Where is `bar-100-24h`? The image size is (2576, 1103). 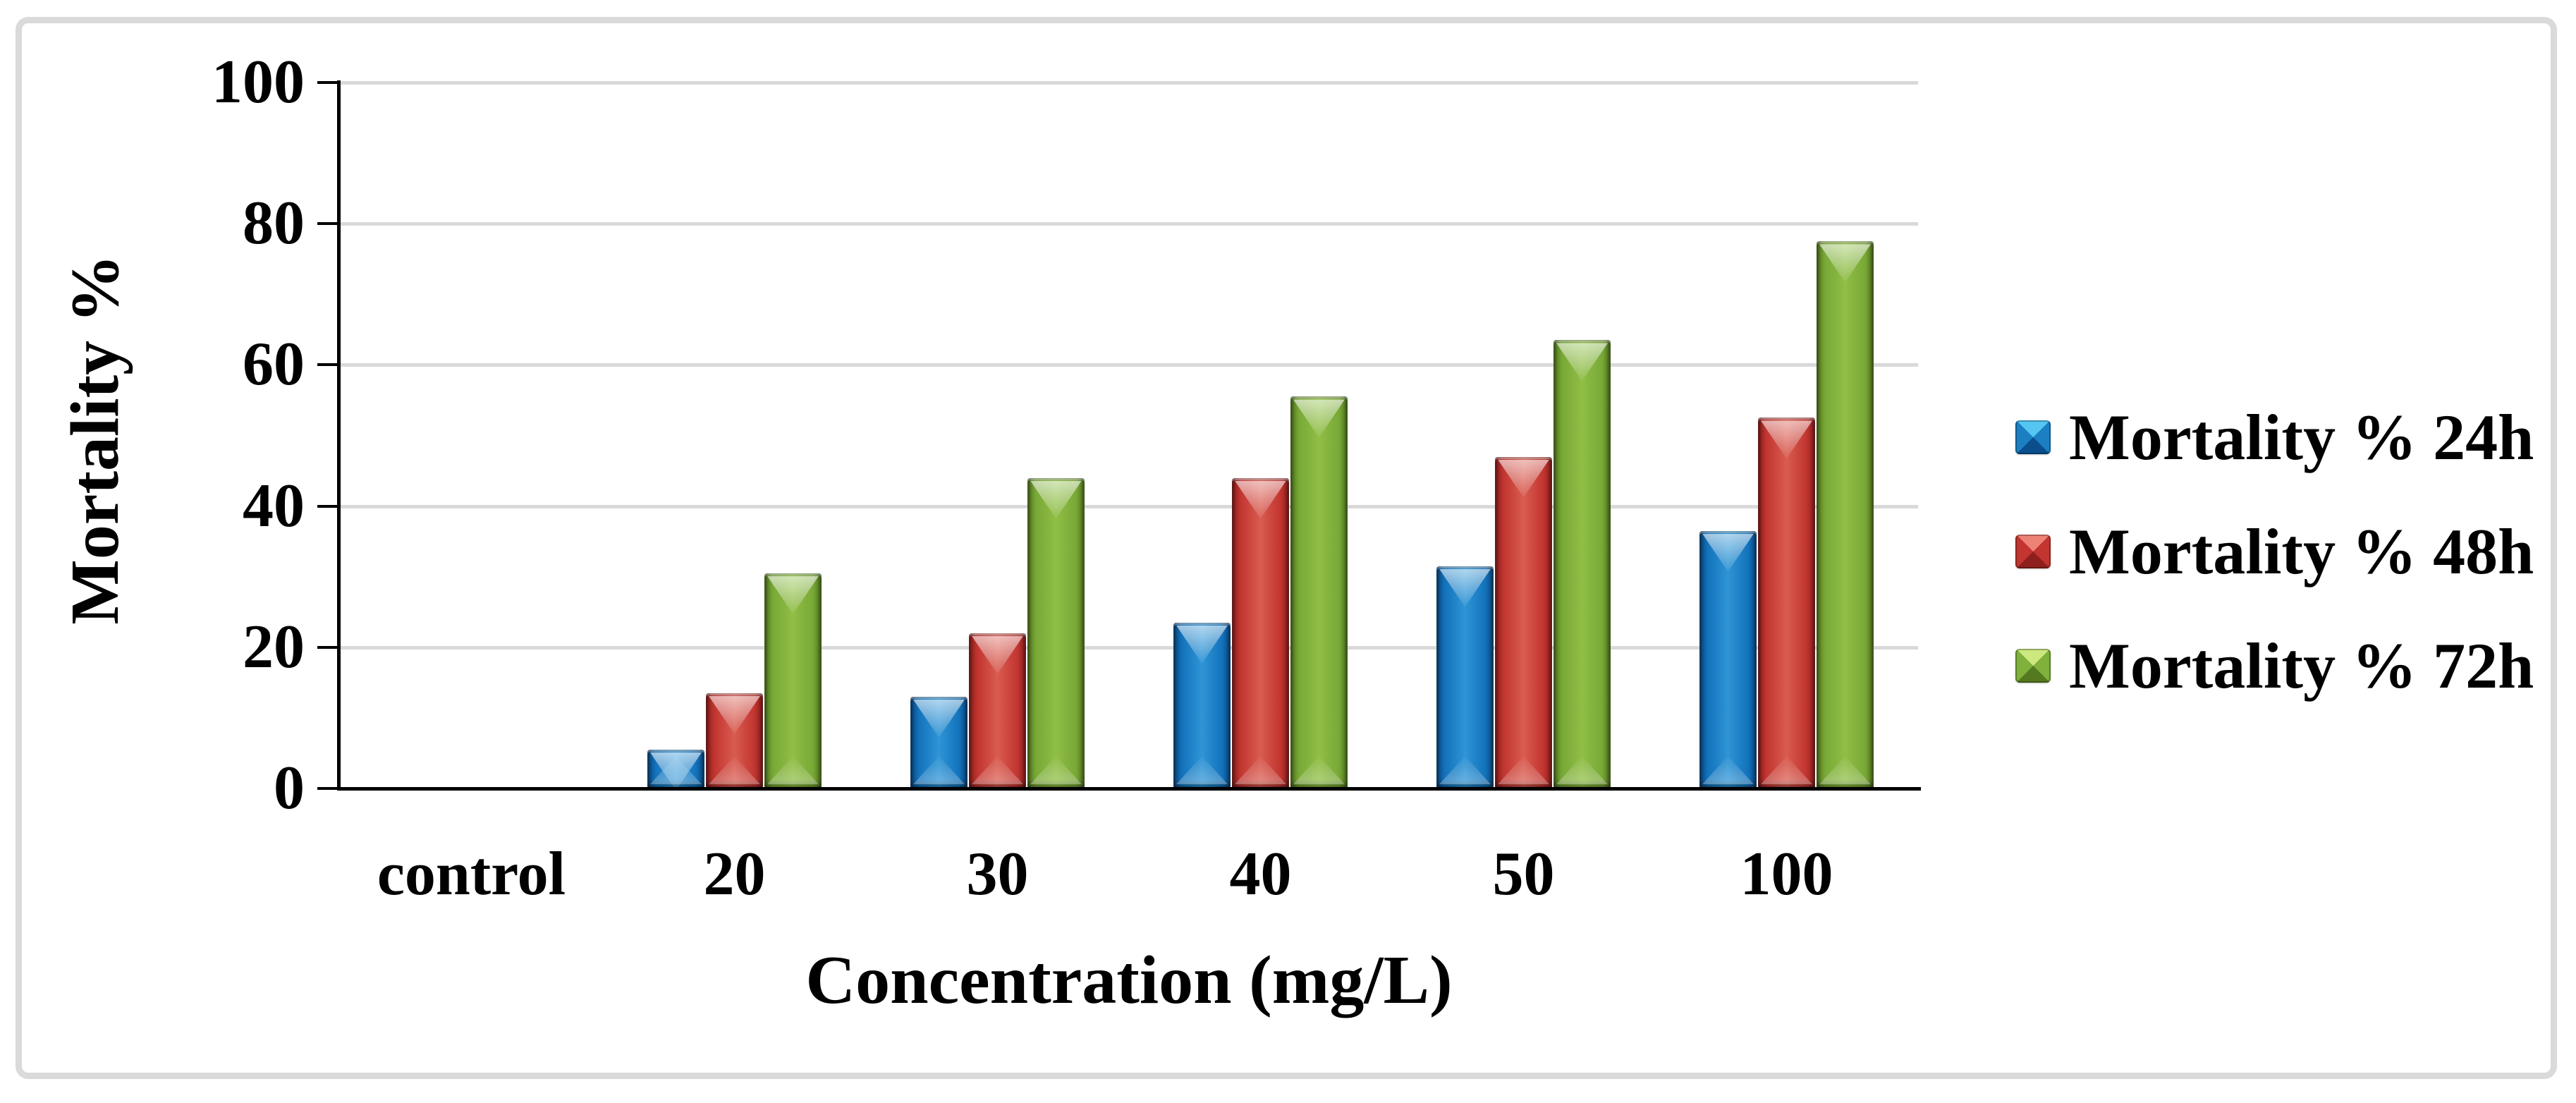
bar-100-24h is located at coordinates (1728, 659).